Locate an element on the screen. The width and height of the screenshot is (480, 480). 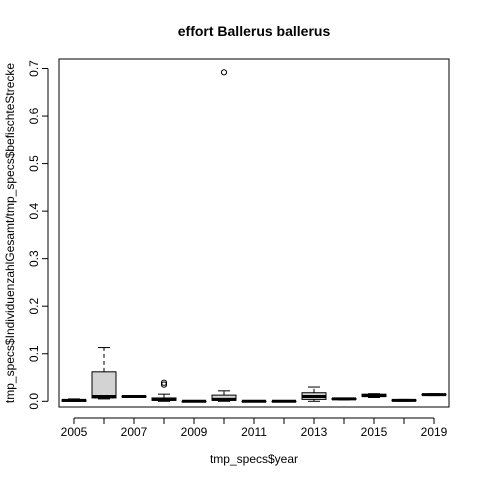
chart-title: effort Ballerus ballerus is located at coordinates (254, 31).